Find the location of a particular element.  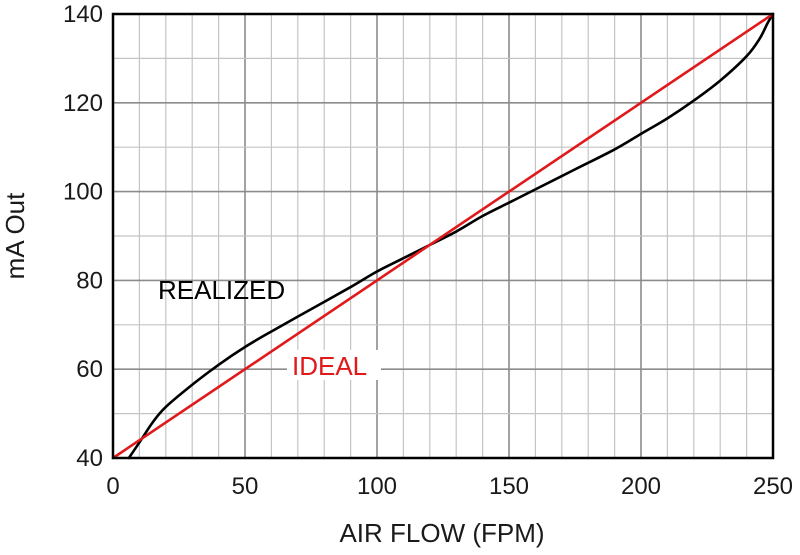

y-tick-label: 120 is located at coordinates (83, 103).